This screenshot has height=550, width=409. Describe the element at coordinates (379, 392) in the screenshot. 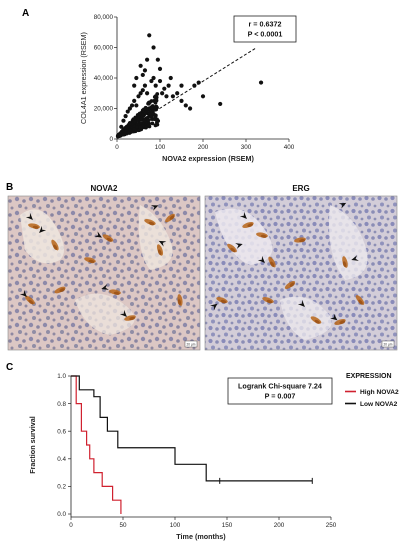

I see `legend-entry: High NOVA2` at that location.